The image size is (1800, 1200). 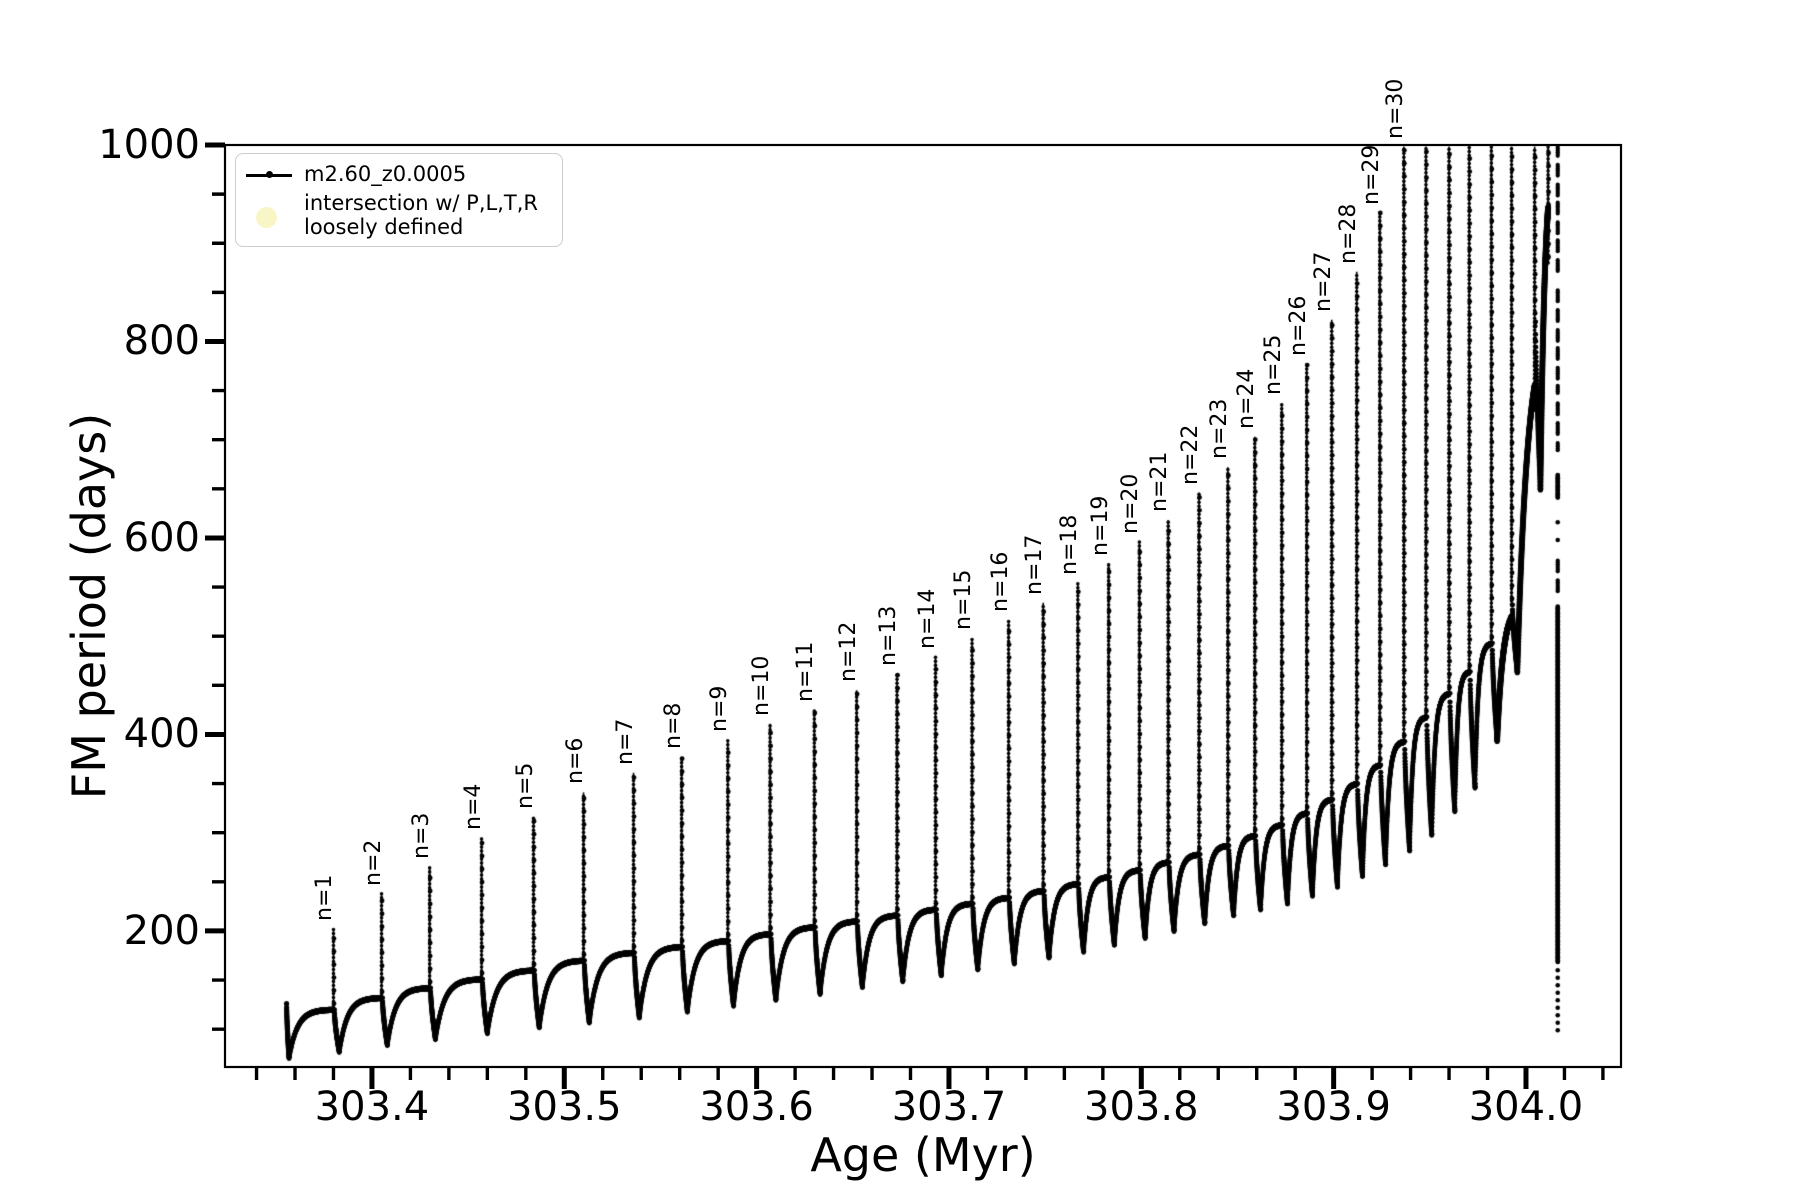 What do you see at coordinates (889, 635) in the screenshot?
I see `spike-label: n=13` at bounding box center [889, 635].